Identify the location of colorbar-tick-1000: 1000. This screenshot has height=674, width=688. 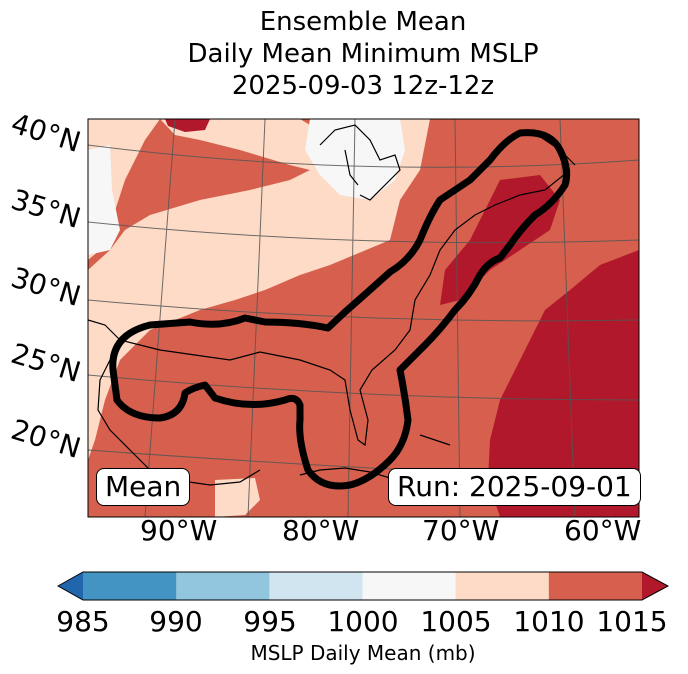
(363, 621).